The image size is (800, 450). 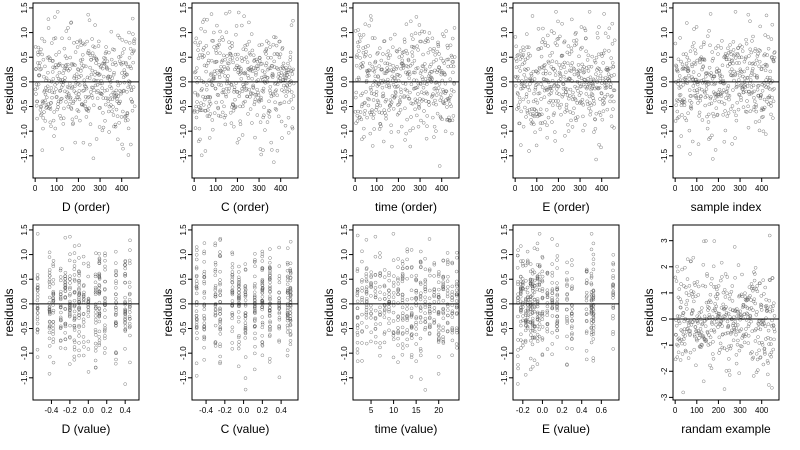 What do you see at coordinates (57, 188) in the screenshot?
I see `x-tick-label: 100` at bounding box center [57, 188].